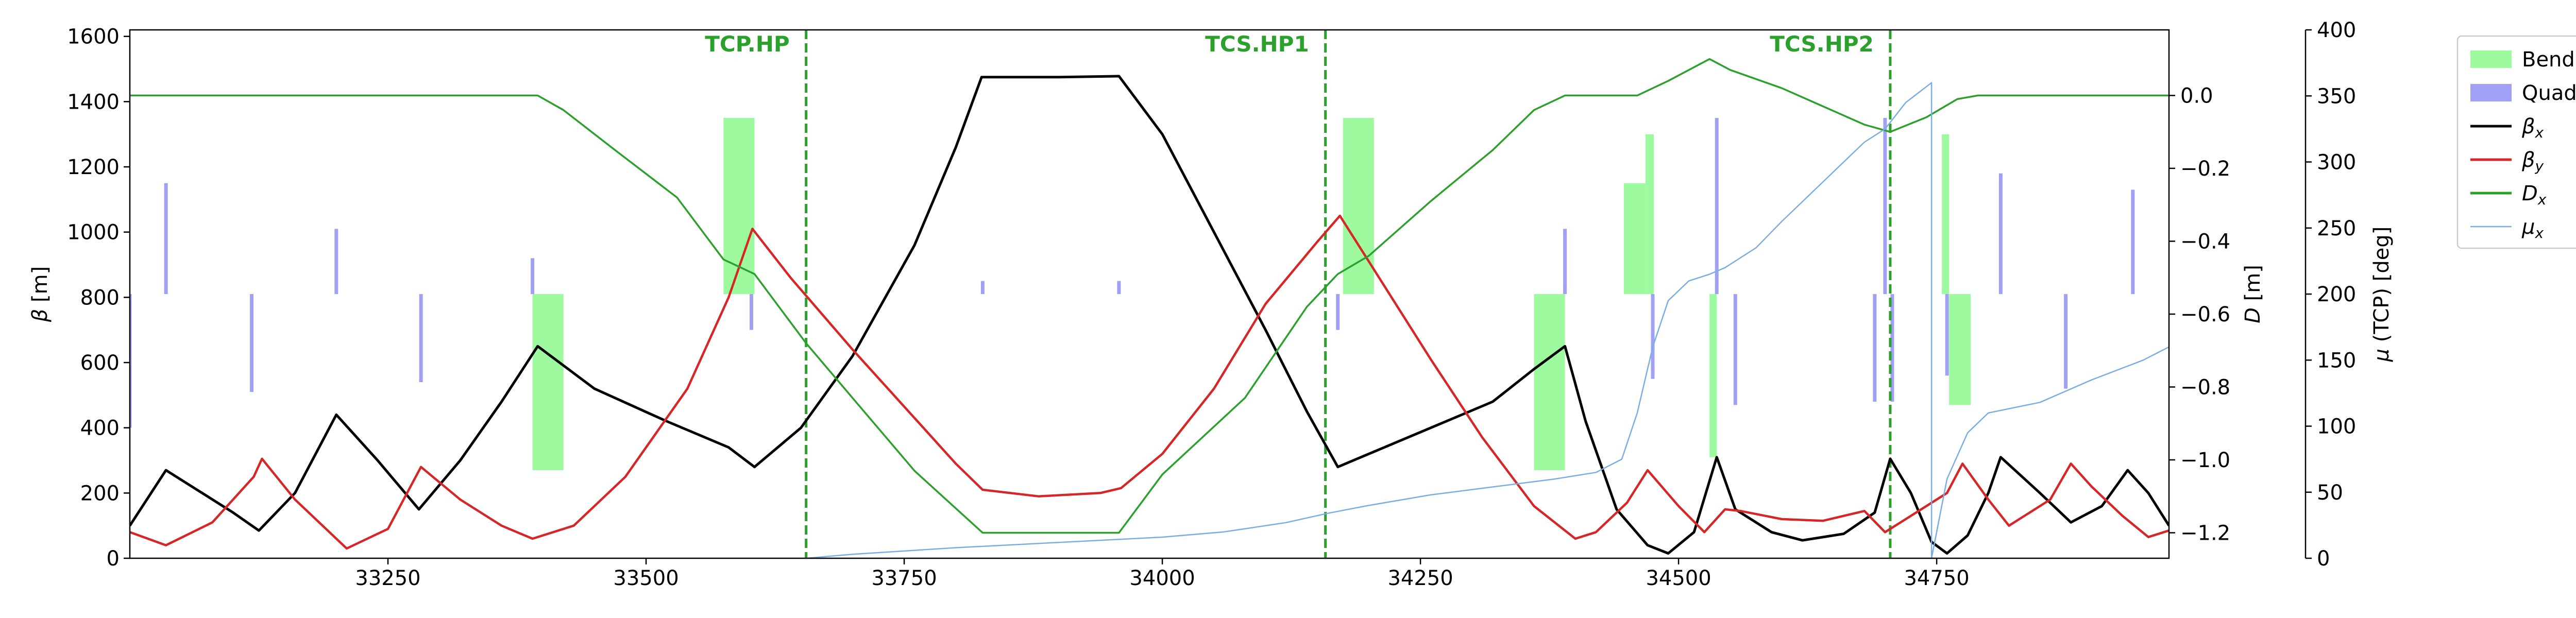 The width and height of the screenshot is (2576, 618). I want to click on dispersion-tick-label: −0.8, so click(2205, 387).